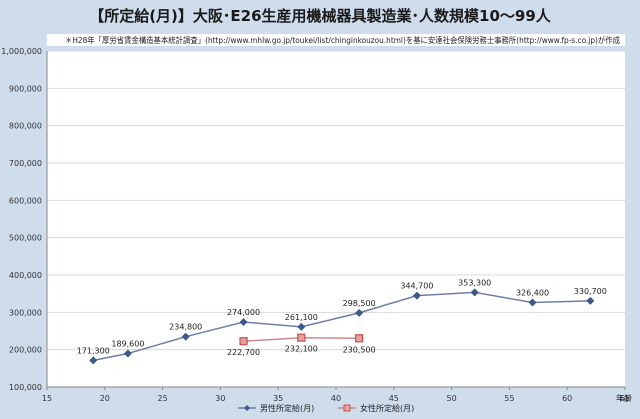 This screenshot has width=640, height=419. Describe the element at coordinates (359, 303) in the screenshot. I see `data-label: 298,500` at that location.